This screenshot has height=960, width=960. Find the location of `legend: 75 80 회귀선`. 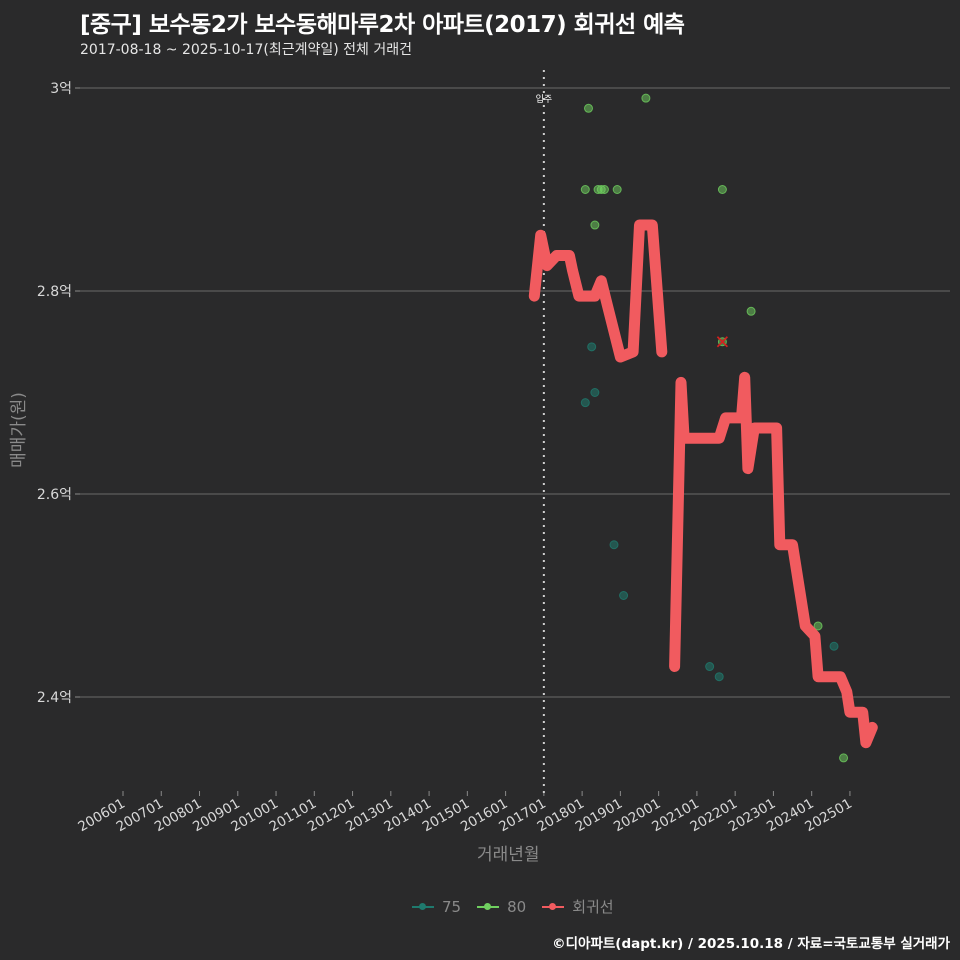

legend: 75 80 회귀선 is located at coordinates (516, 906).